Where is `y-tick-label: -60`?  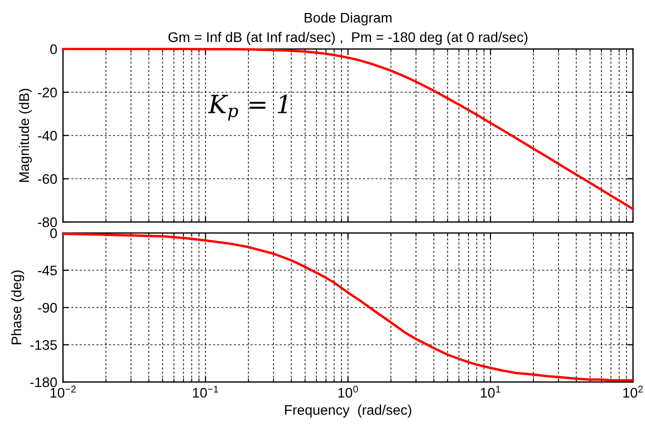
y-tick-label: -60 is located at coordinates (47, 179).